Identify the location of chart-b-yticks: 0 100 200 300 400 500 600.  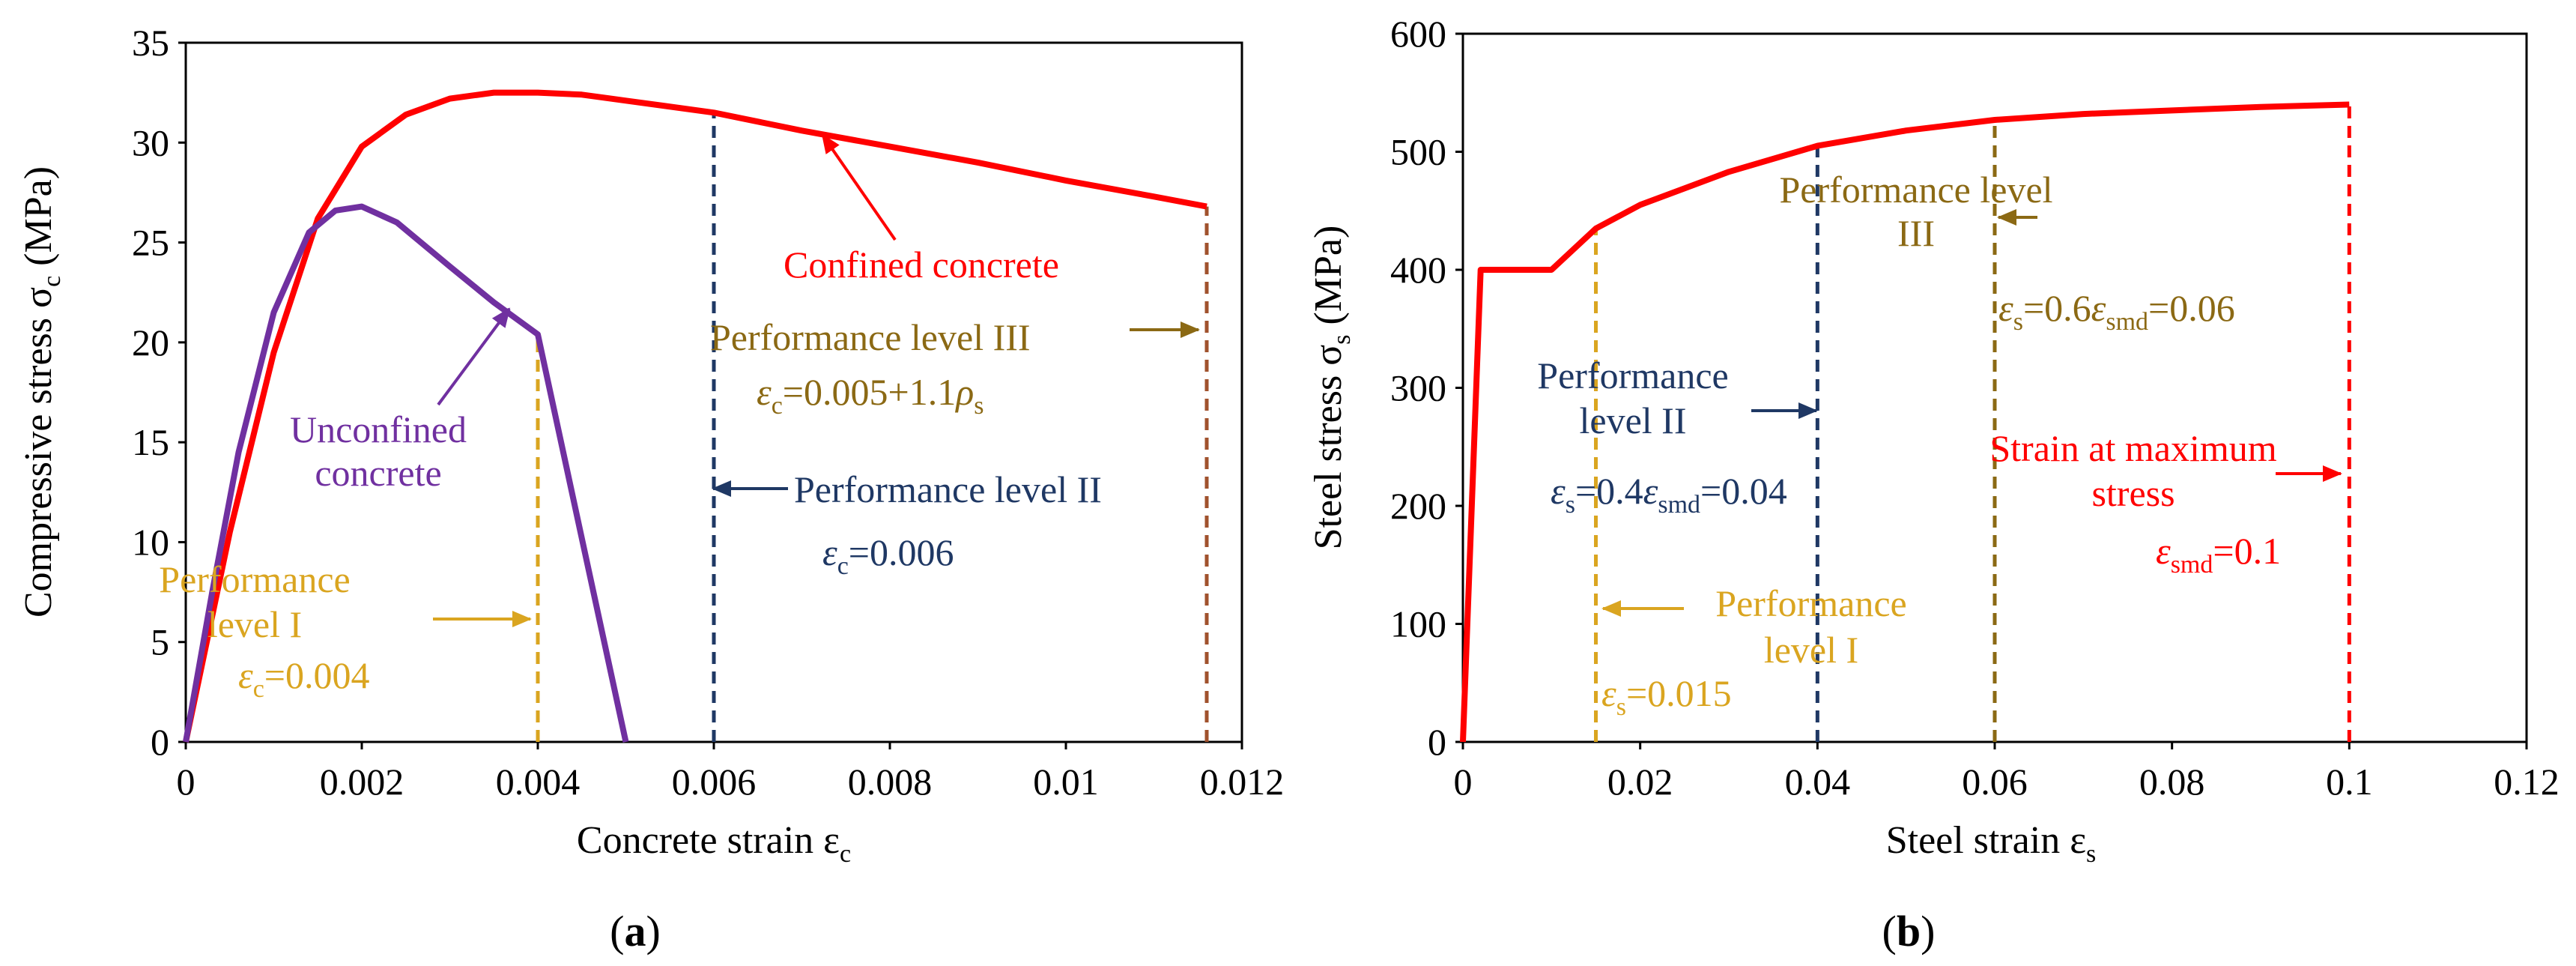
(1426, 388).